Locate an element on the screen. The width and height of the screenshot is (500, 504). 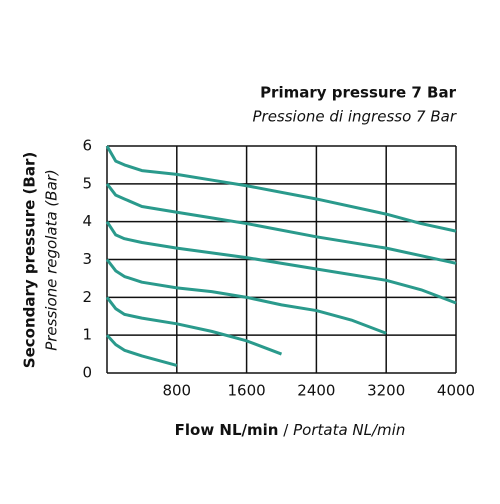
y-tick-label: 0 is located at coordinates (87, 373).